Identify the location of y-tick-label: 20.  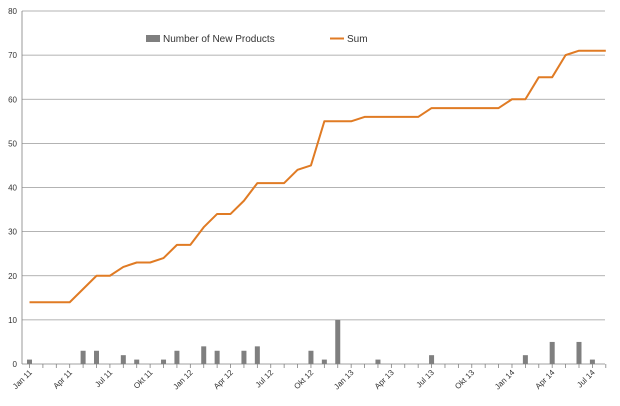
(12, 276).